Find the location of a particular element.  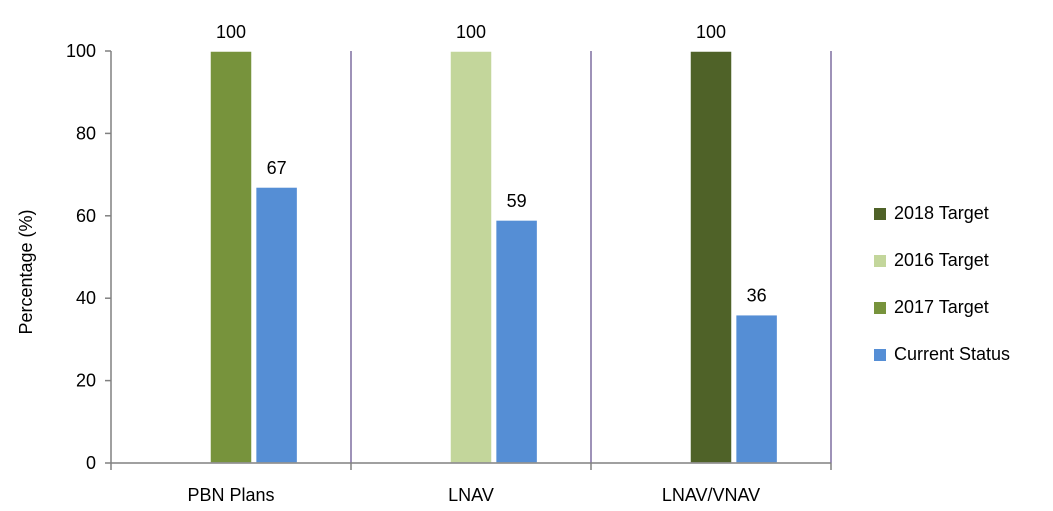

legend-label: 2016 Target is located at coordinates (941, 260).